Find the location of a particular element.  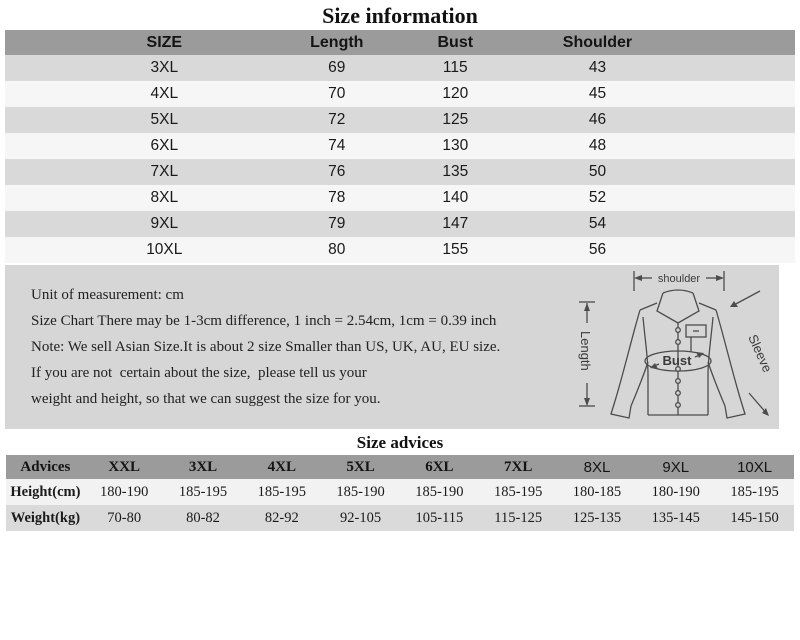

size-cell: 7XL is located at coordinates (139, 172).